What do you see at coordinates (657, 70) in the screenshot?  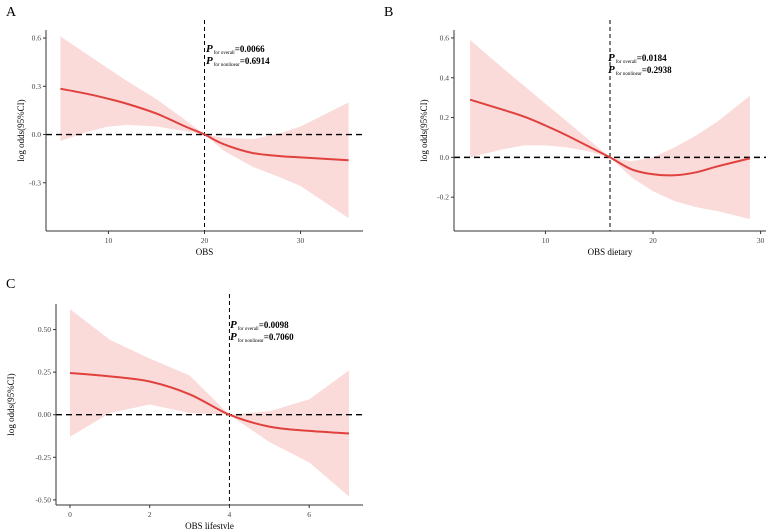 I see `p-value: =0.2938` at bounding box center [657, 70].